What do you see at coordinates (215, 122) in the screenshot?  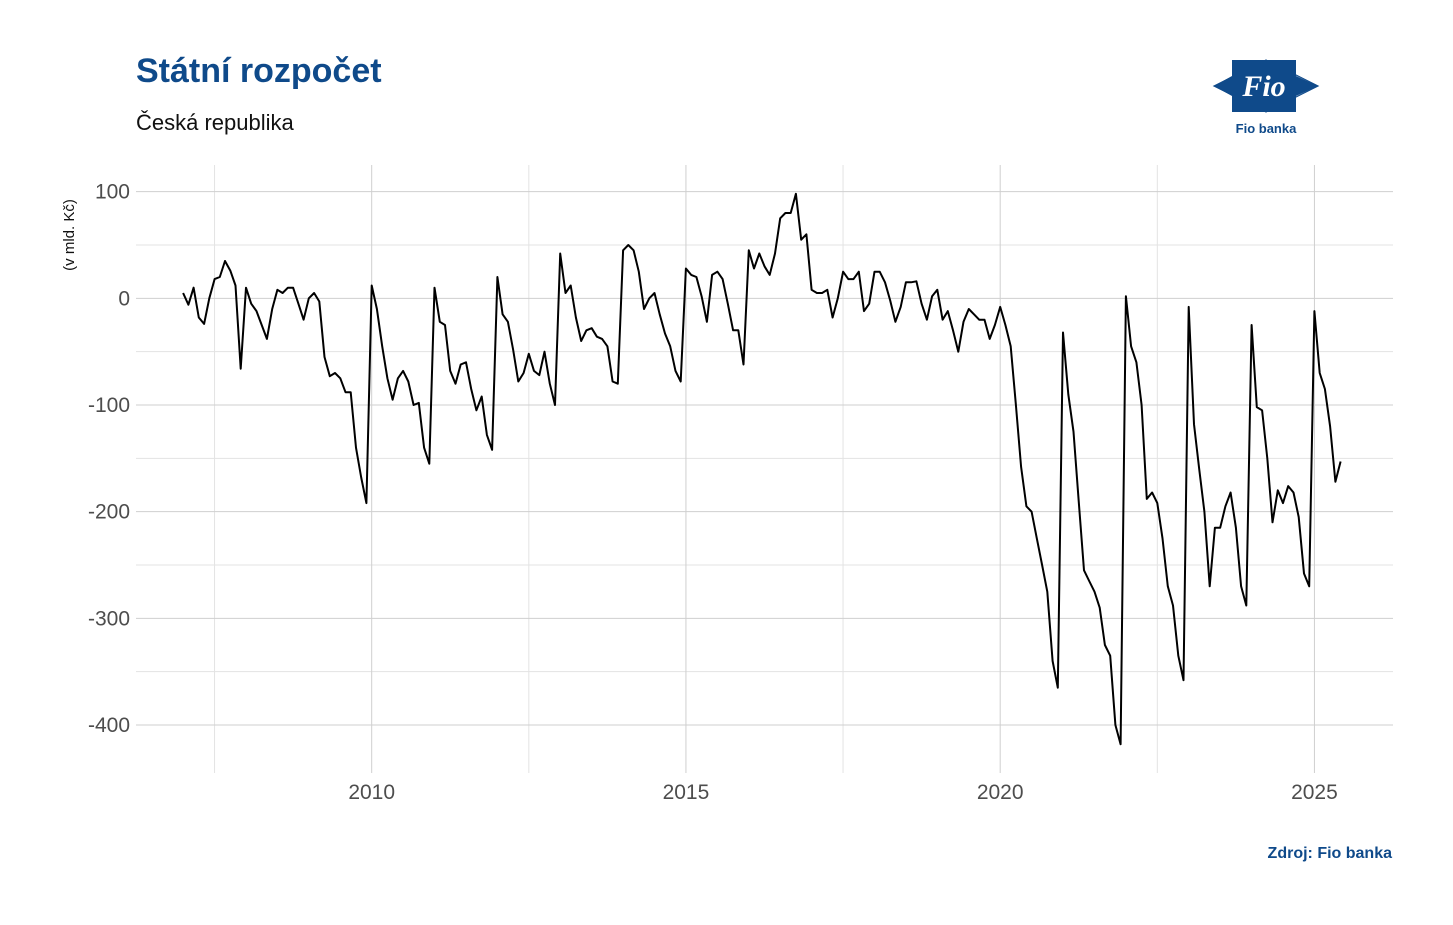 I see `chart-subtitle: Česká republika` at bounding box center [215, 122].